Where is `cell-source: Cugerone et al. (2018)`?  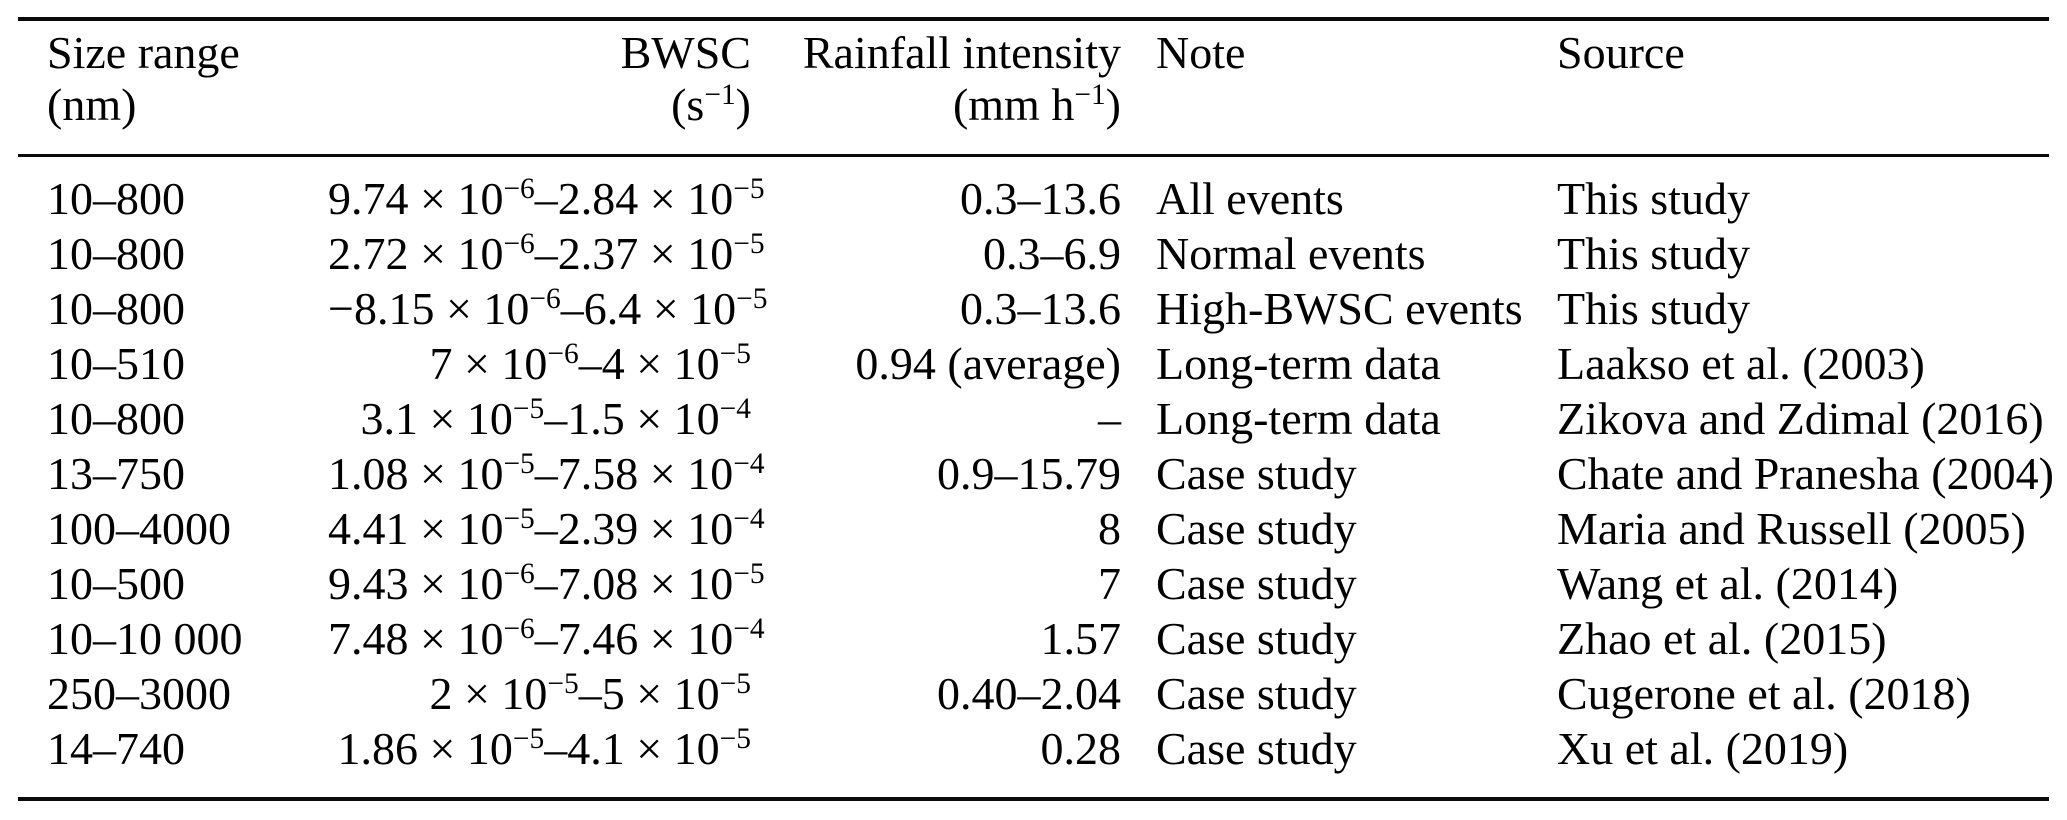
cell-source: Cugerone et al. (2018) is located at coordinates (1764, 693).